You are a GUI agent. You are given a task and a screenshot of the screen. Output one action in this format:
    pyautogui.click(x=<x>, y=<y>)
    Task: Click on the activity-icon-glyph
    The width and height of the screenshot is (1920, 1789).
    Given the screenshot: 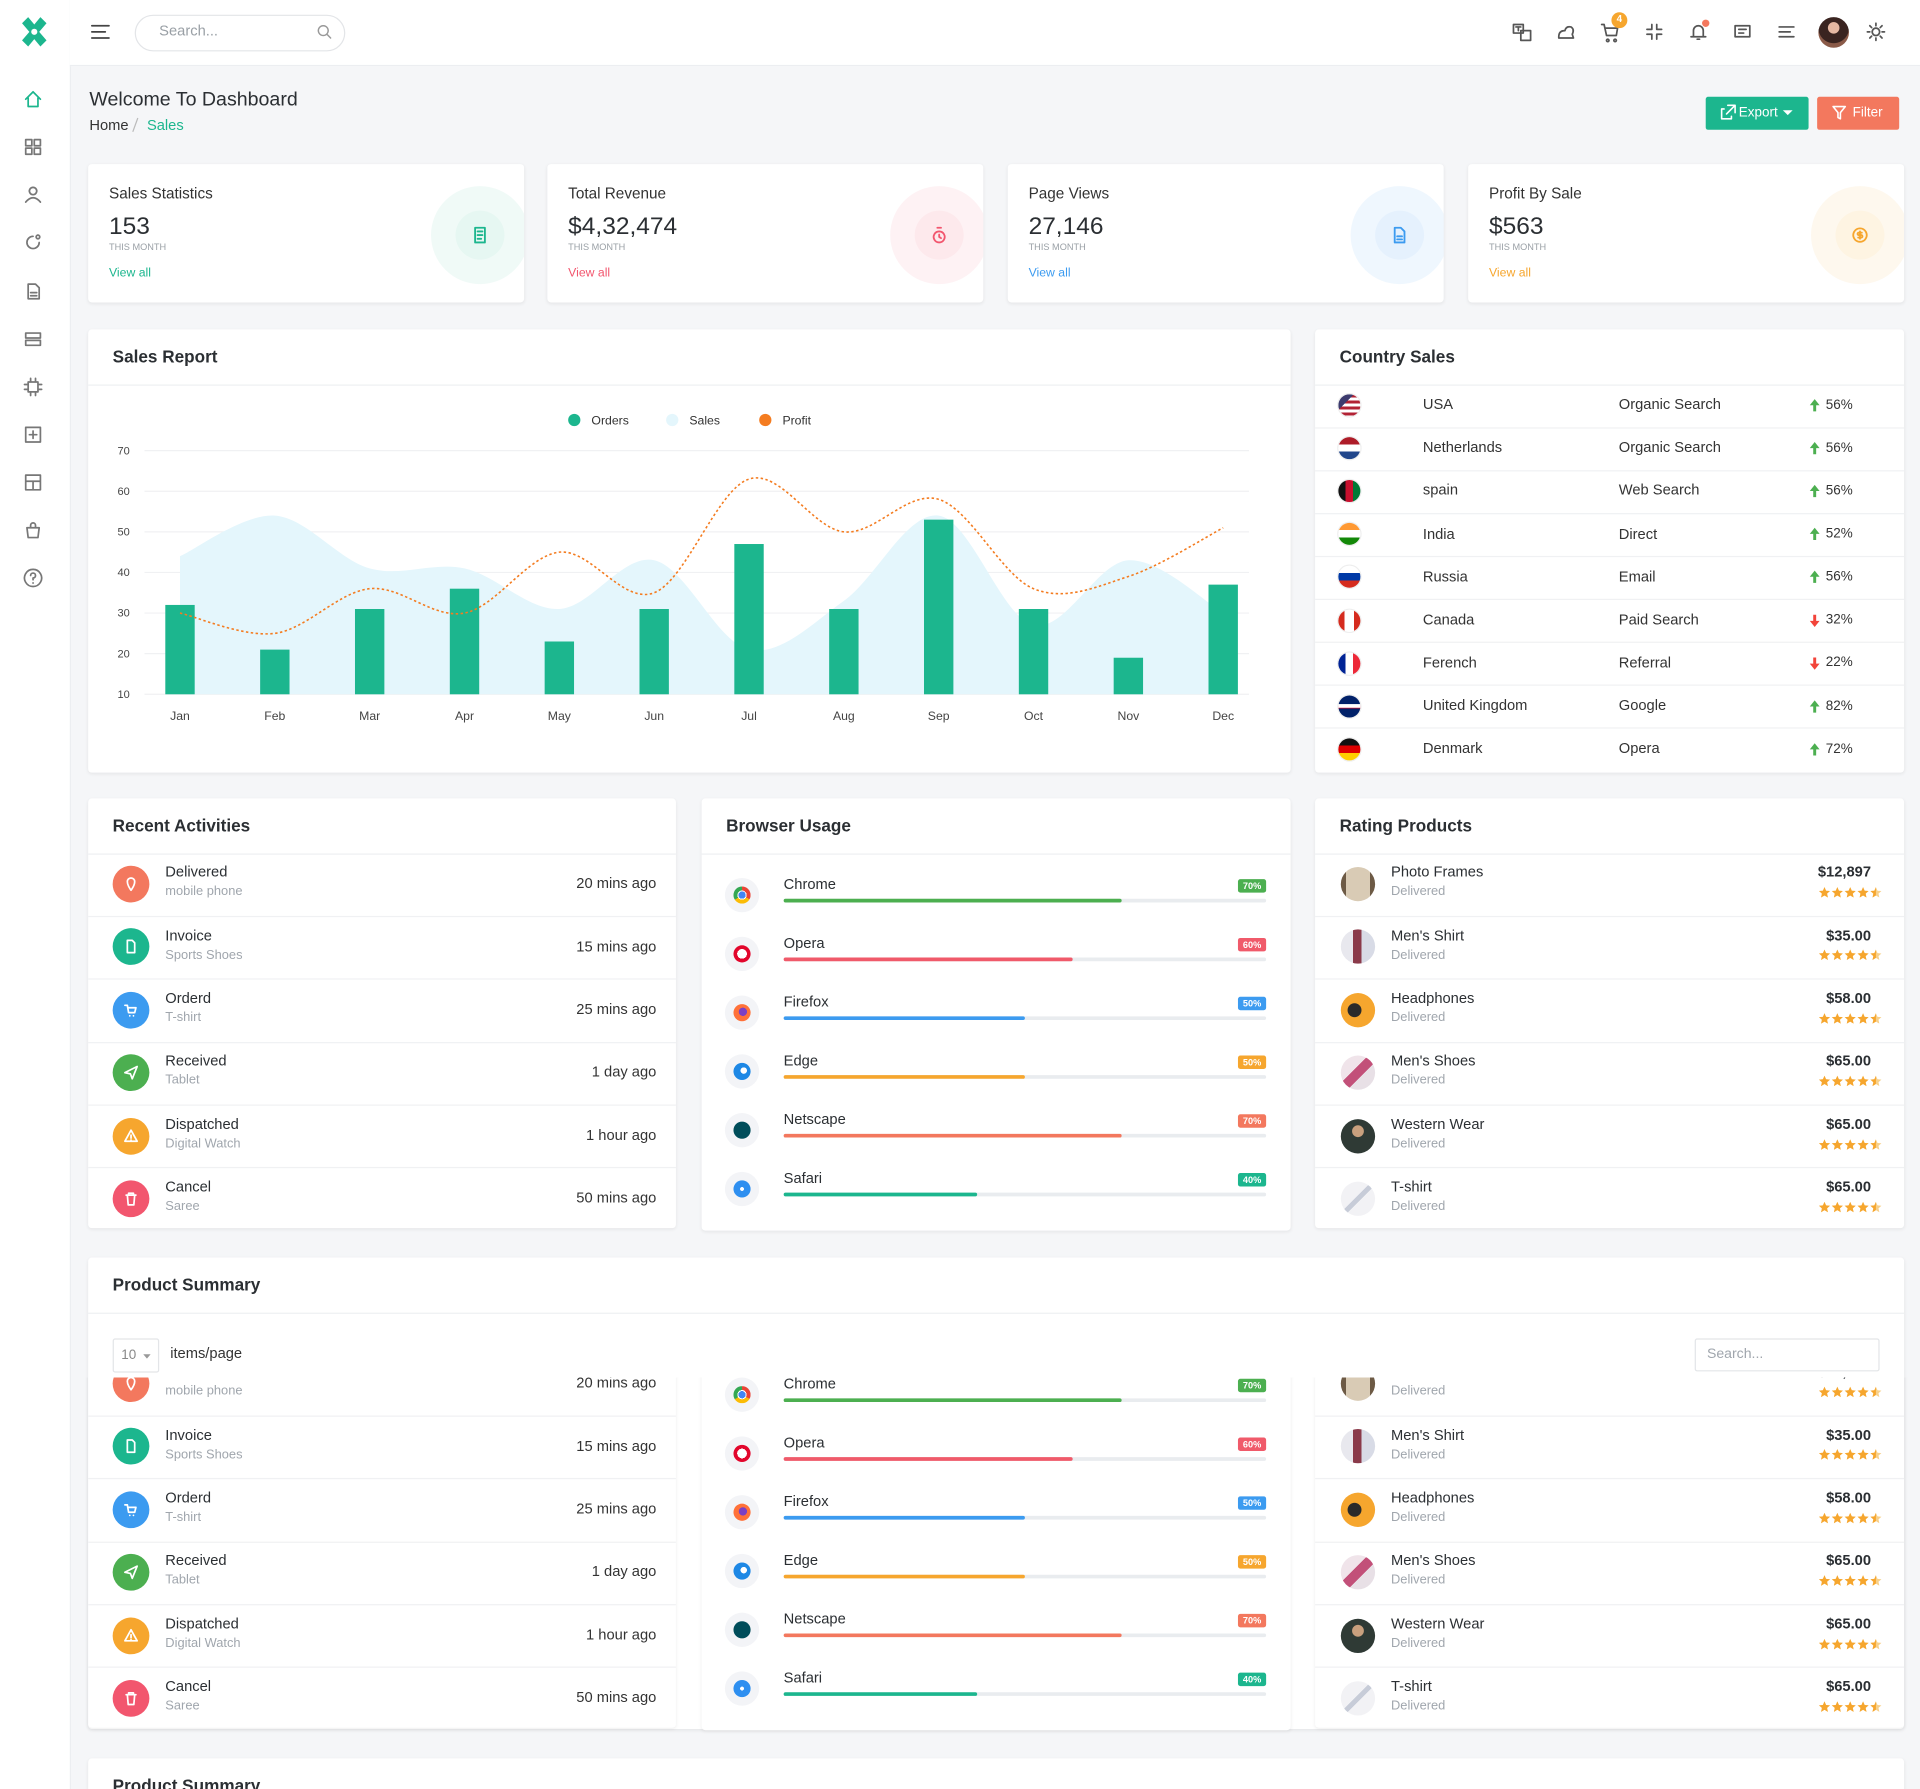 What is the action you would take?
    pyautogui.click(x=131, y=947)
    